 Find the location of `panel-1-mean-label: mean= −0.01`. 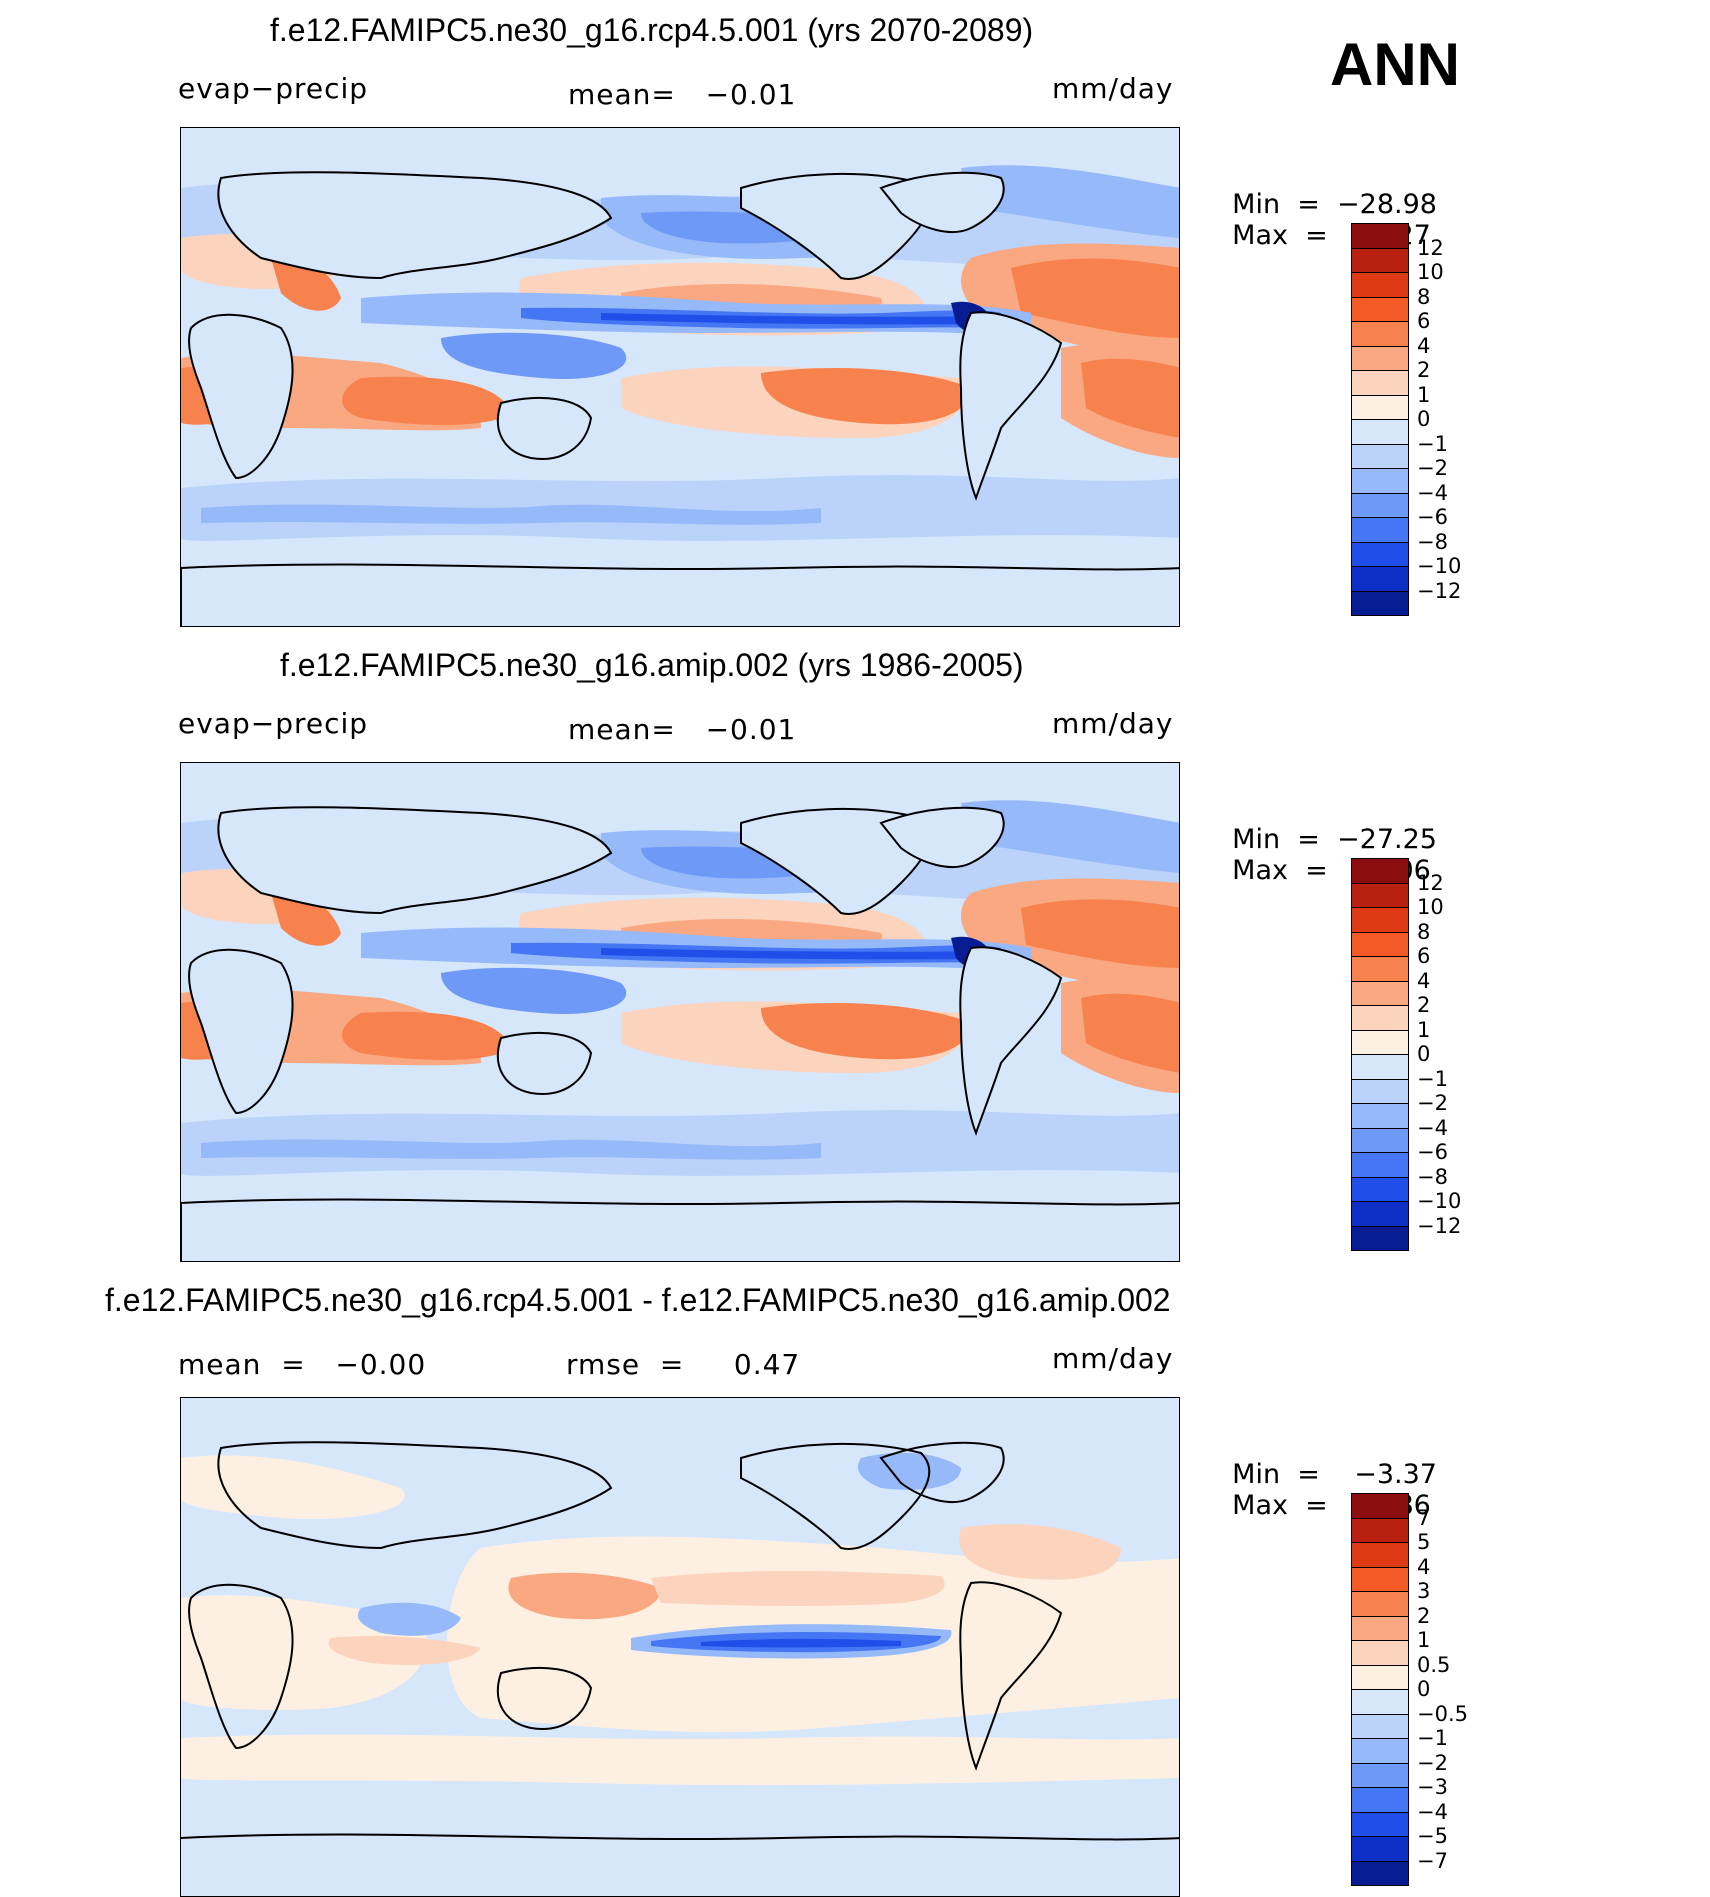

panel-1-mean-label: mean= −0.01 is located at coordinates (682, 94).